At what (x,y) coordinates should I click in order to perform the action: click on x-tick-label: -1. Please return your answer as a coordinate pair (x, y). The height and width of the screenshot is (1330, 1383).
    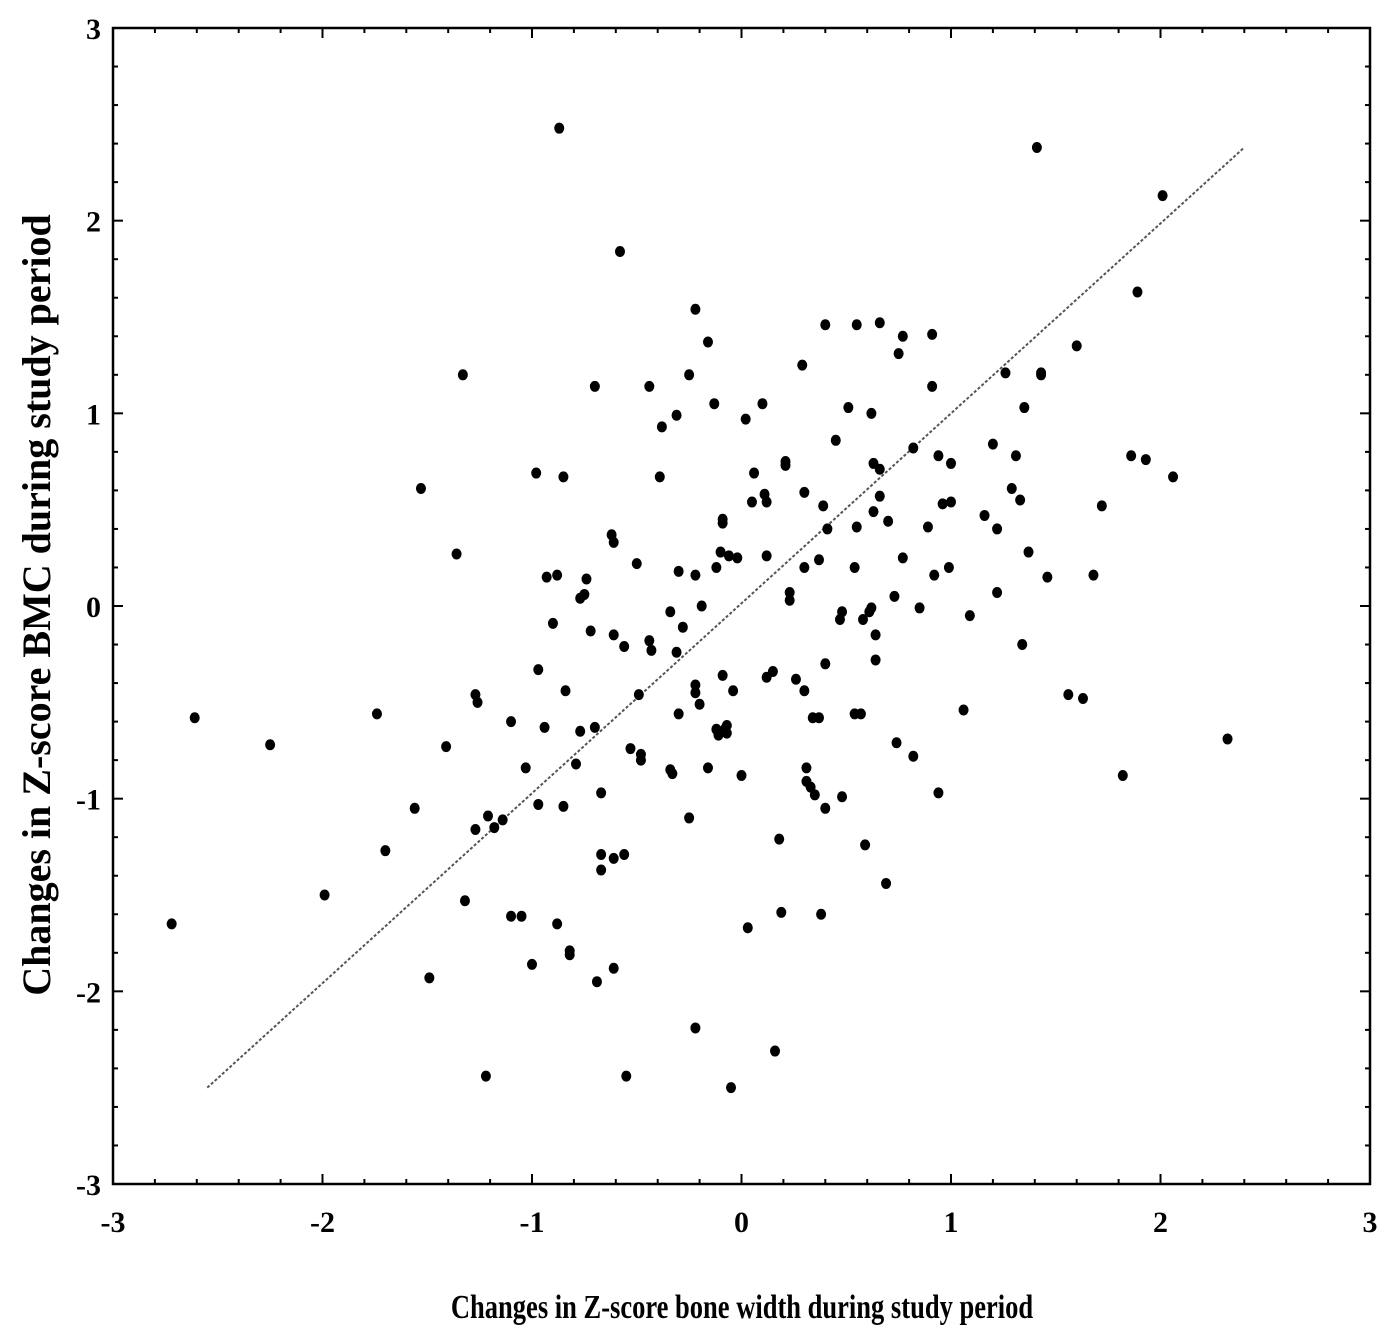
    Looking at the image, I should click on (532, 1222).